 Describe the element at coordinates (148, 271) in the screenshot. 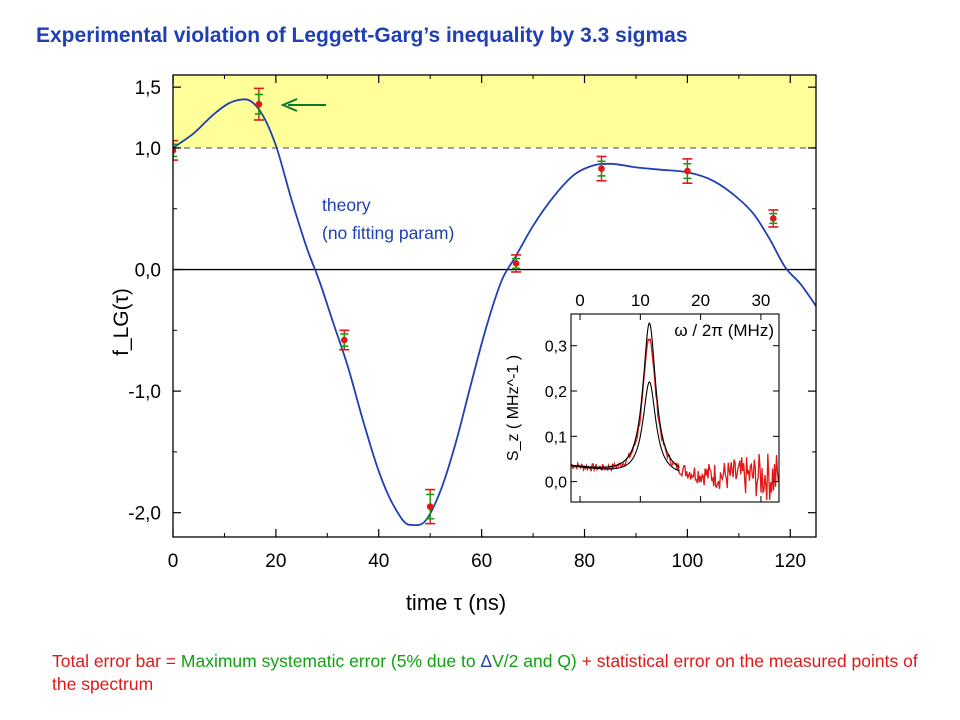

I see `y-tick-label: 0,0` at that location.